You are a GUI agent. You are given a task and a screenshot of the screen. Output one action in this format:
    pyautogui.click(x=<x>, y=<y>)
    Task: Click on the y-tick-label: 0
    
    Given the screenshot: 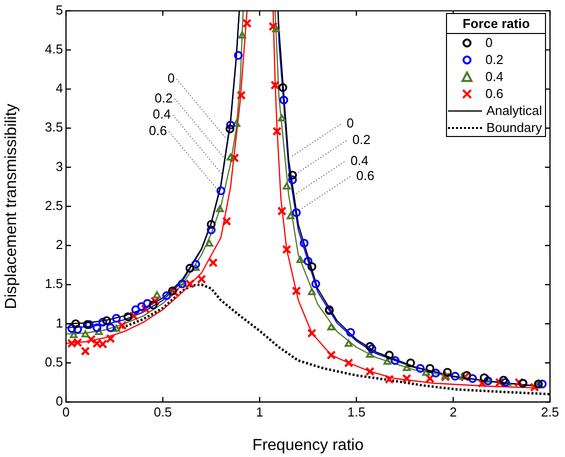 What is the action you would take?
    pyautogui.click(x=59, y=401)
    